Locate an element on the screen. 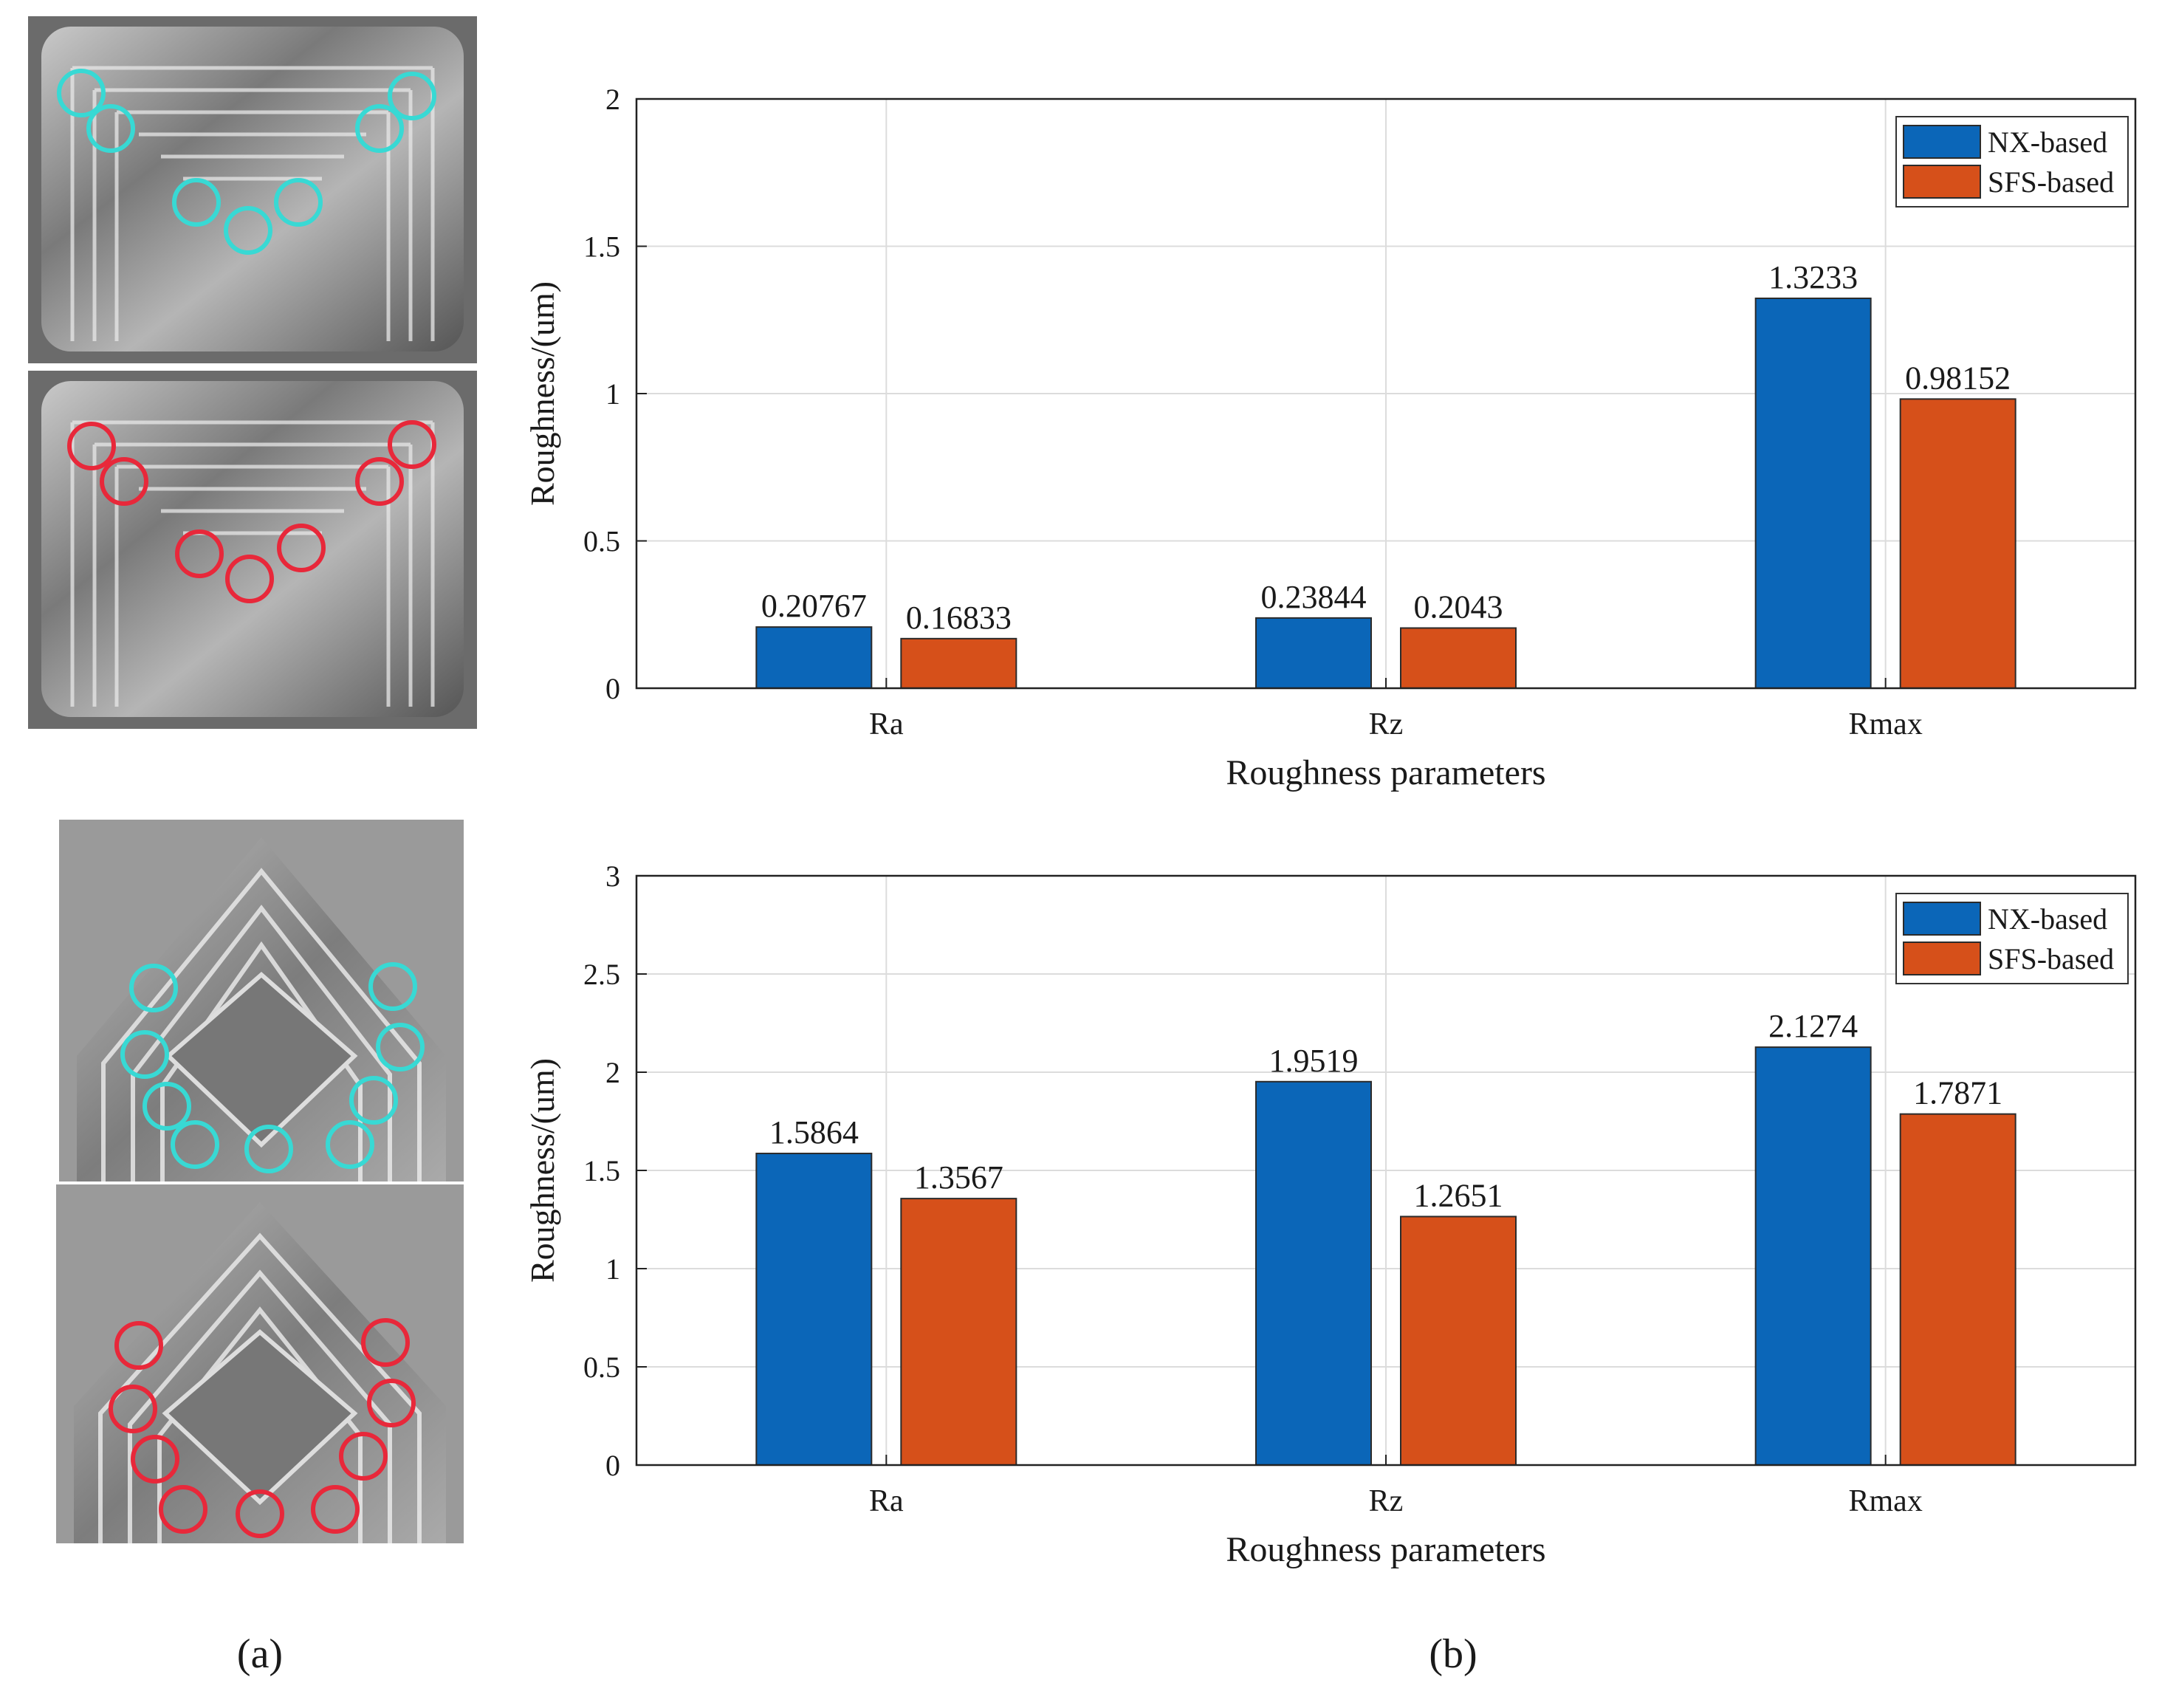 The height and width of the screenshot is (1708, 2159). data-label-sfs-rz: 1.2651 is located at coordinates (1458, 1195).